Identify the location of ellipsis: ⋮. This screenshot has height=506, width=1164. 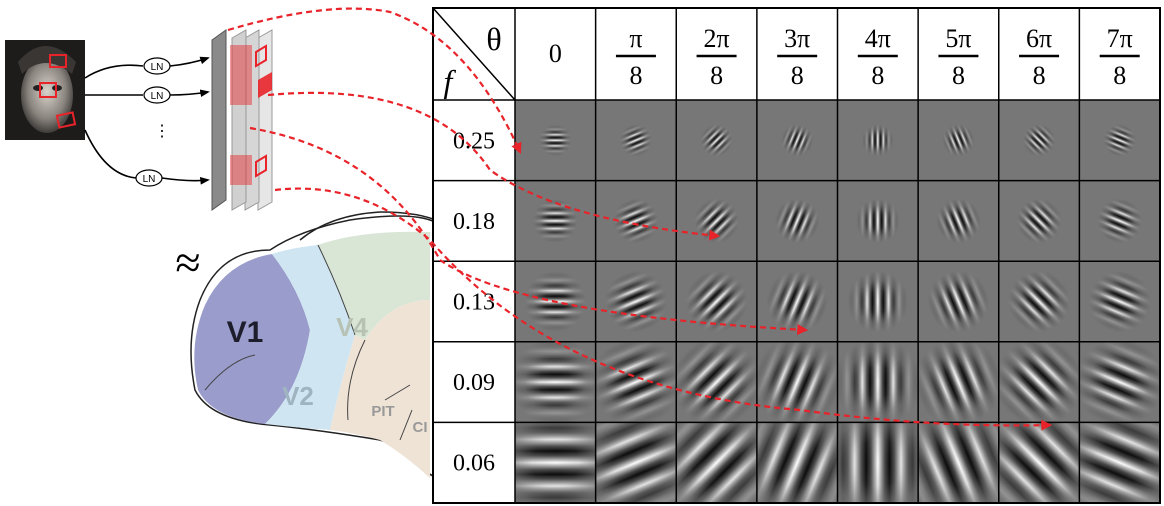
(162, 131).